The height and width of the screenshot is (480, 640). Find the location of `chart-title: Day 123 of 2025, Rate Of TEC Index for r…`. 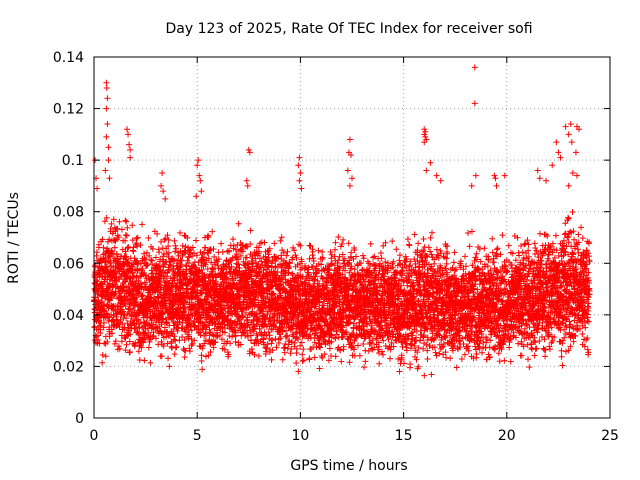

chart-title: Day 123 of 2025, Rate Of TEC Index for r… is located at coordinates (348, 29).